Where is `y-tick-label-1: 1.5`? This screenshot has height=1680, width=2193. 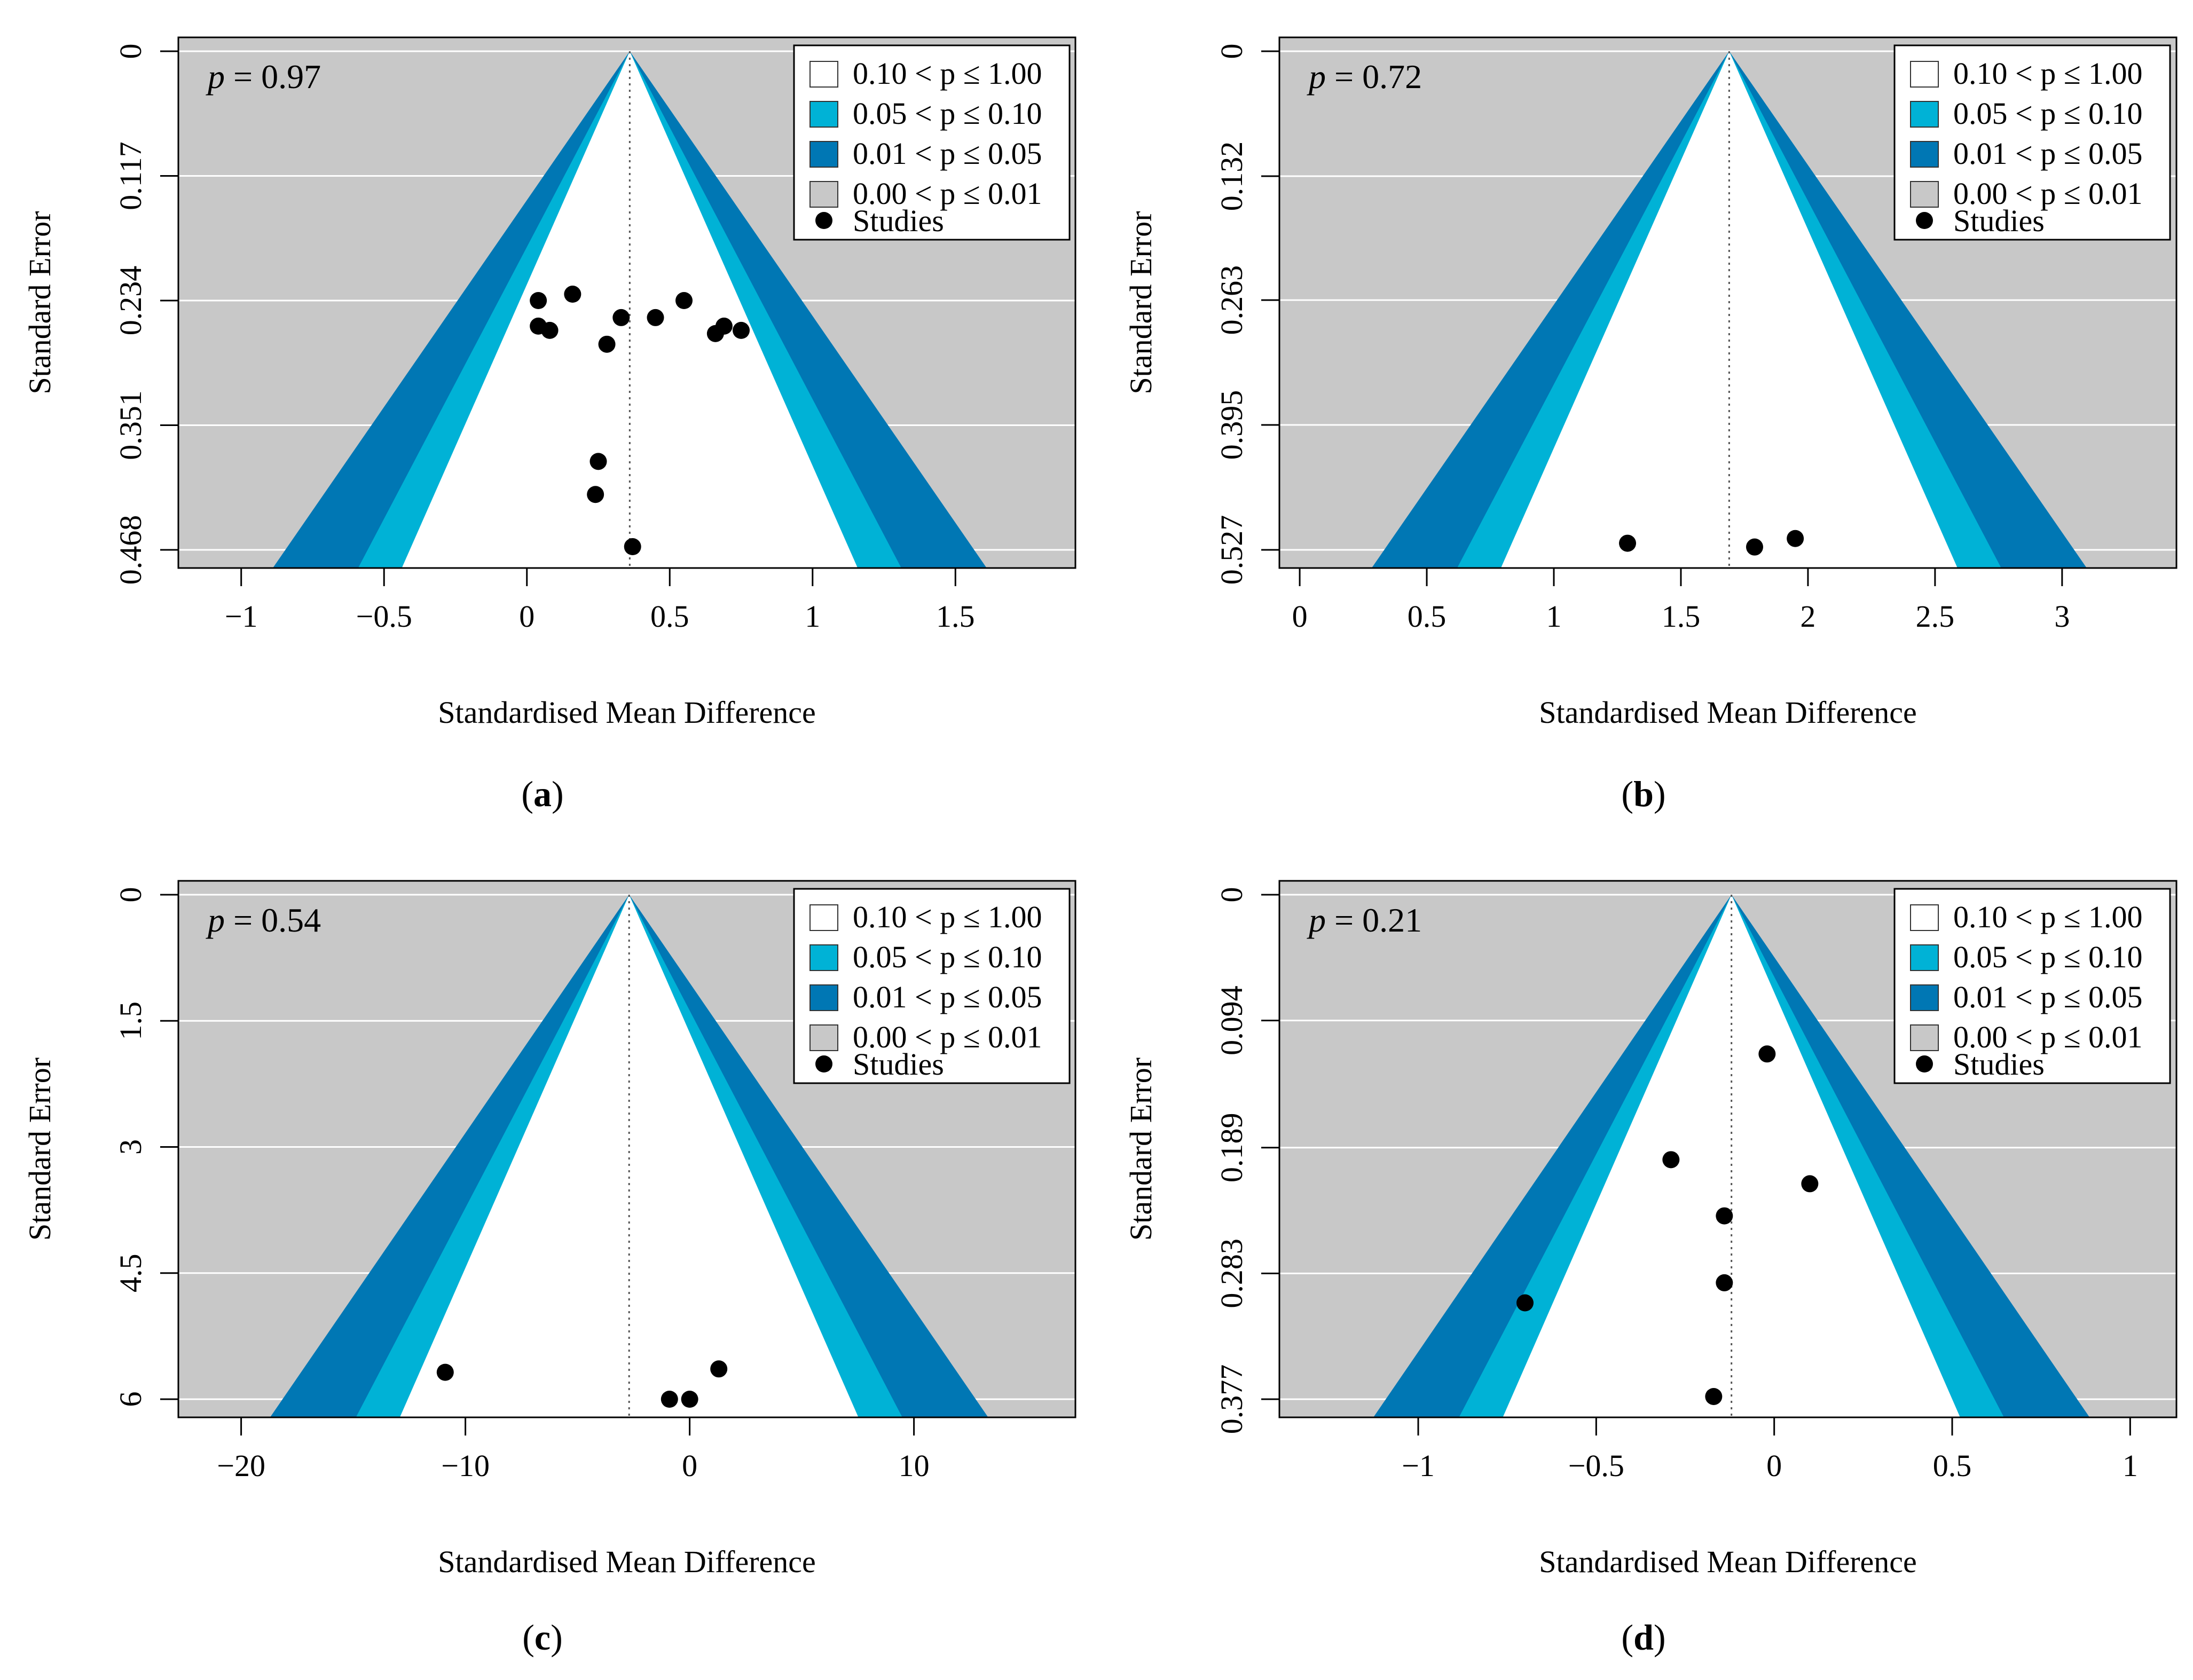 y-tick-label-1: 1.5 is located at coordinates (130, 1020).